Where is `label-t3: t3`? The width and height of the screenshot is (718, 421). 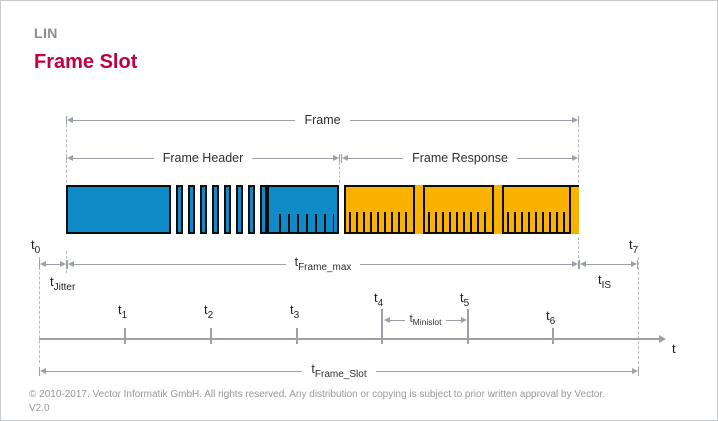
label-t3: t3 is located at coordinates (295, 311).